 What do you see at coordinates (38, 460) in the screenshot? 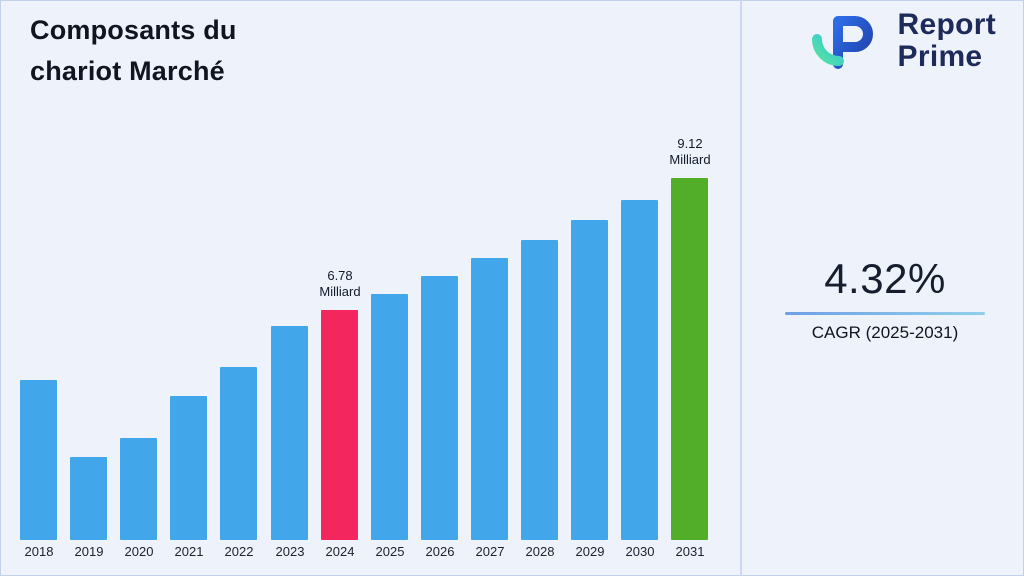
I see `bar-2018` at bounding box center [38, 460].